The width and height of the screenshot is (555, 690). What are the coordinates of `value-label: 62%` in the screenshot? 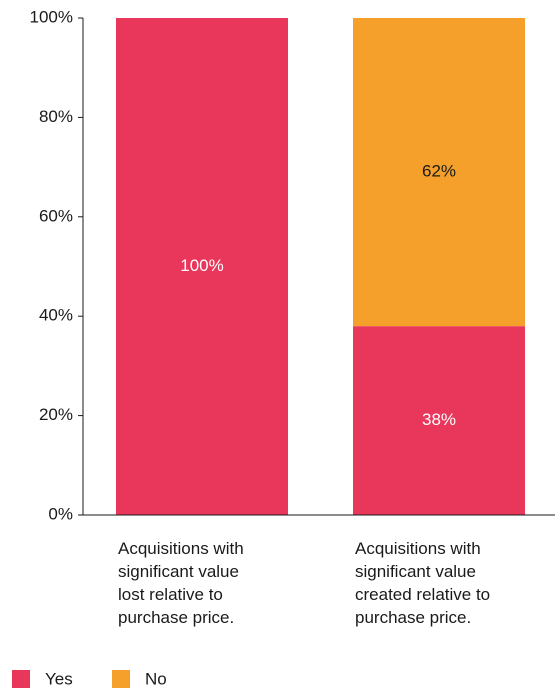 It's located at (439, 171).